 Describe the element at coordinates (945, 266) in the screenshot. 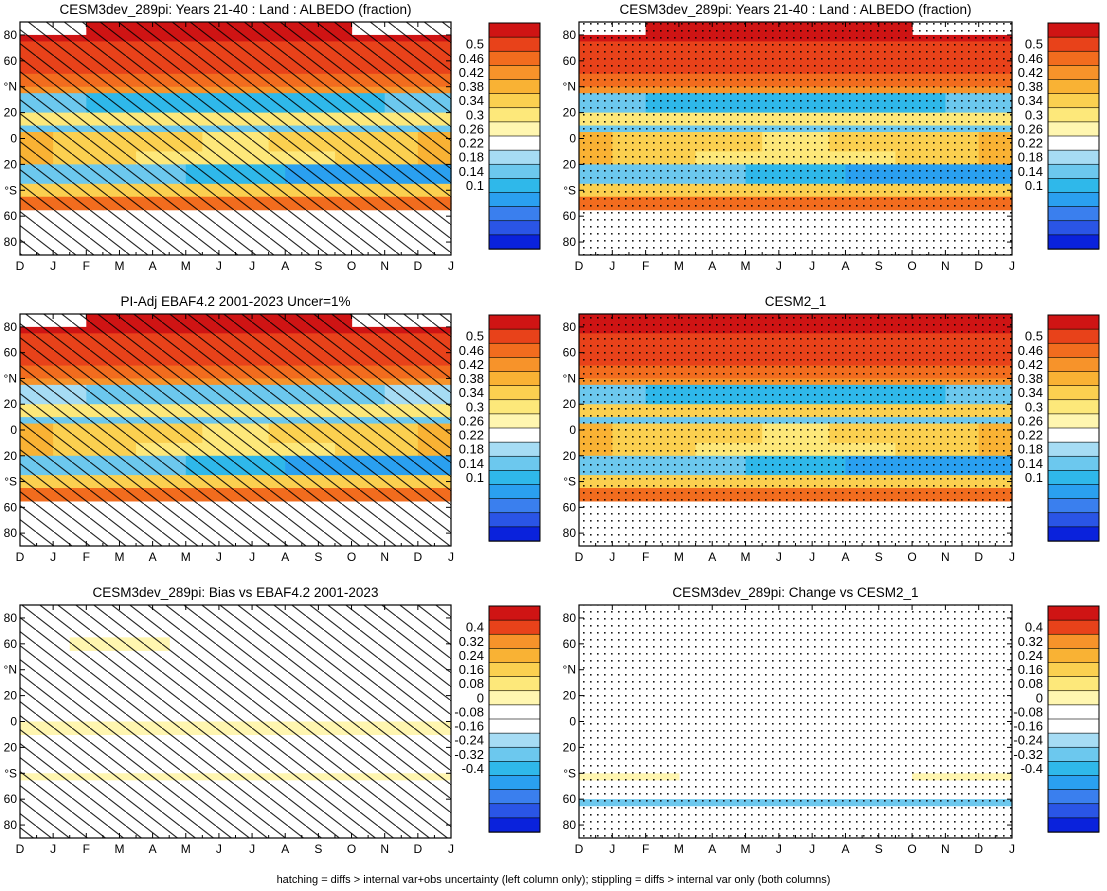

I see `x-tick-label: N` at that location.